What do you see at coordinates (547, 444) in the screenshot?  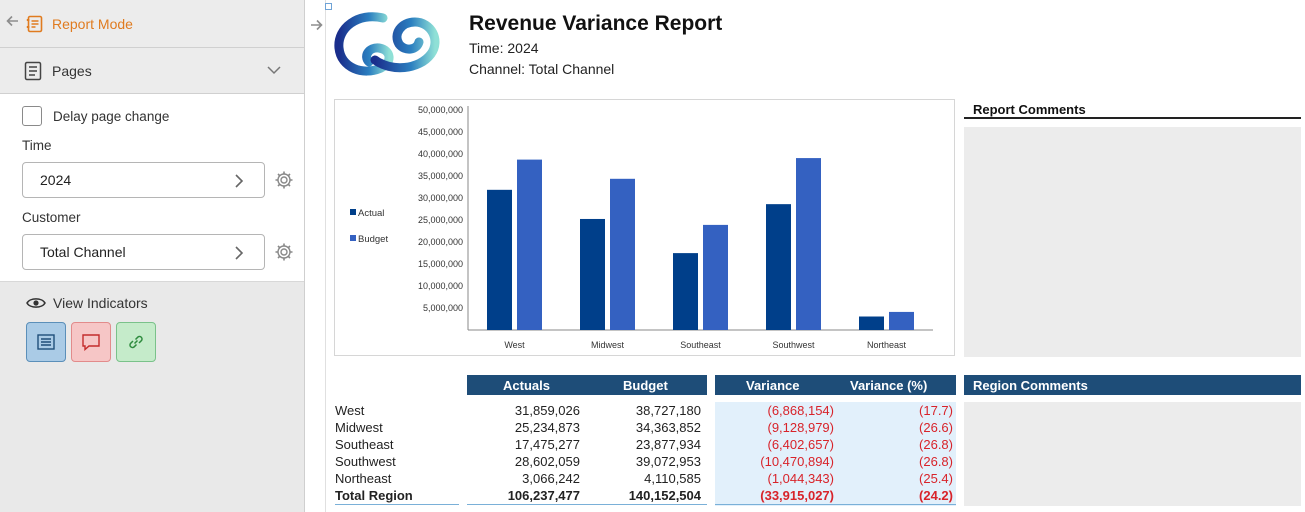 I see `actuals-cell: 17,475,277` at bounding box center [547, 444].